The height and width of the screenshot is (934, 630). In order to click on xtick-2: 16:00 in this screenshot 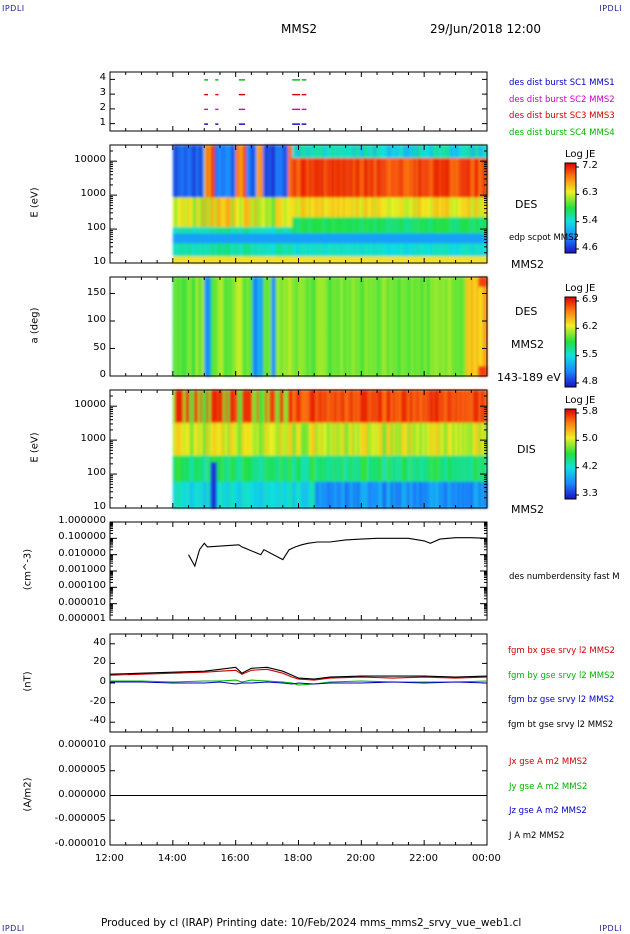, I will do `click(235, 858)`.